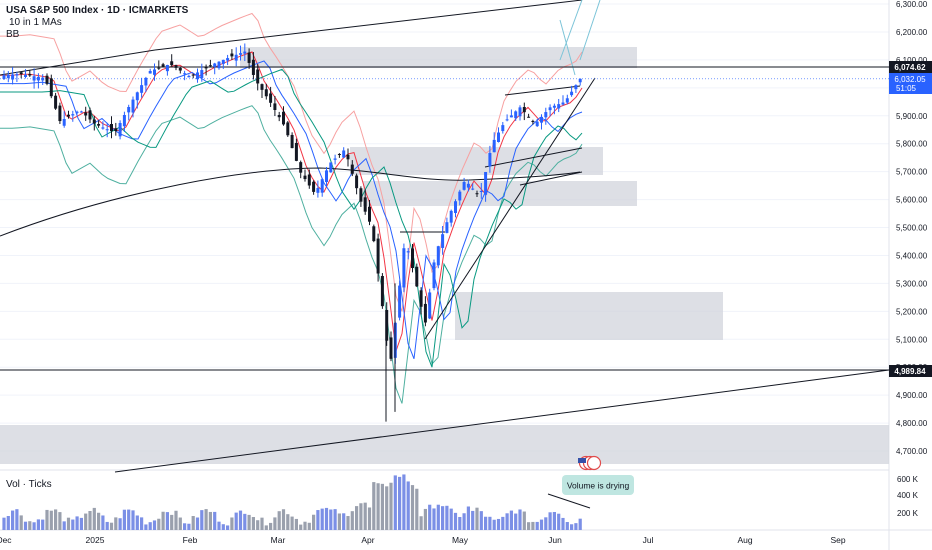 This screenshot has width=932, height=550. Describe the element at coordinates (598, 485) in the screenshot. I see `annotation-box` at that location.